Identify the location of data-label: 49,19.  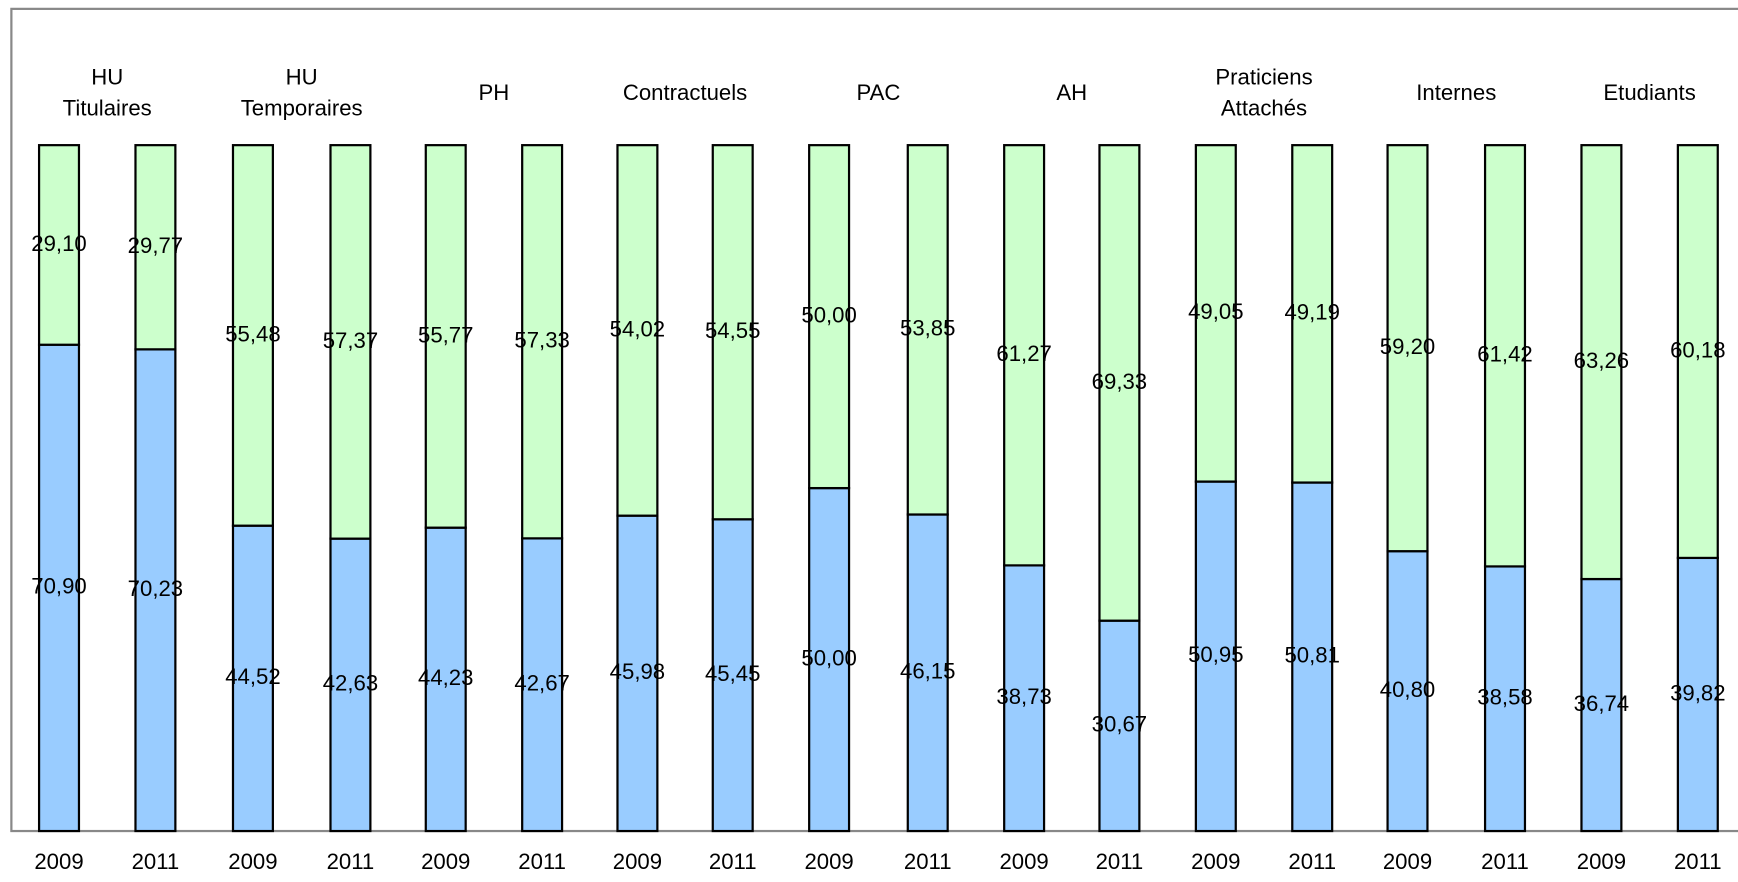
(1311, 312).